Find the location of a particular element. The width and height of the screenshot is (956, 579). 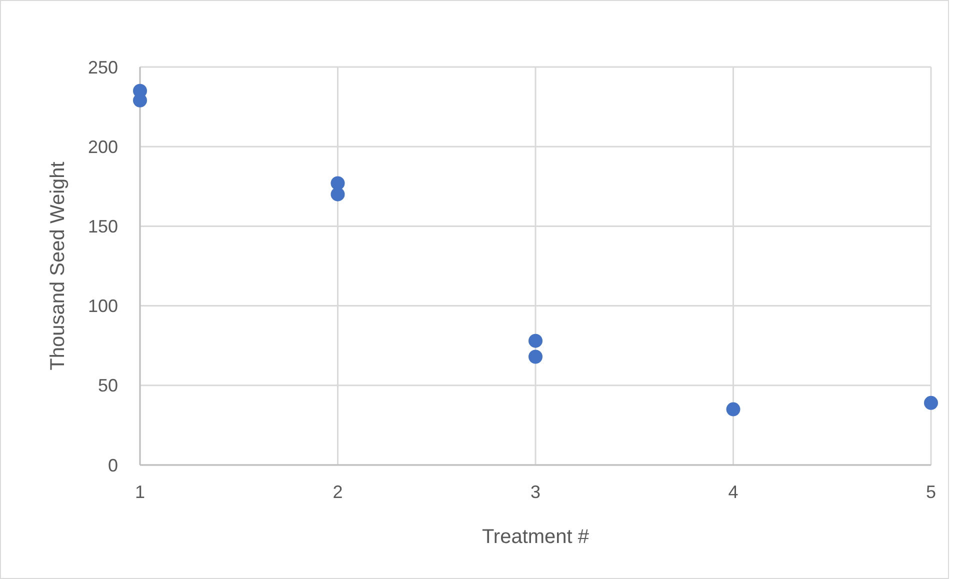

y-tick-label: 250 is located at coordinates (103, 67).